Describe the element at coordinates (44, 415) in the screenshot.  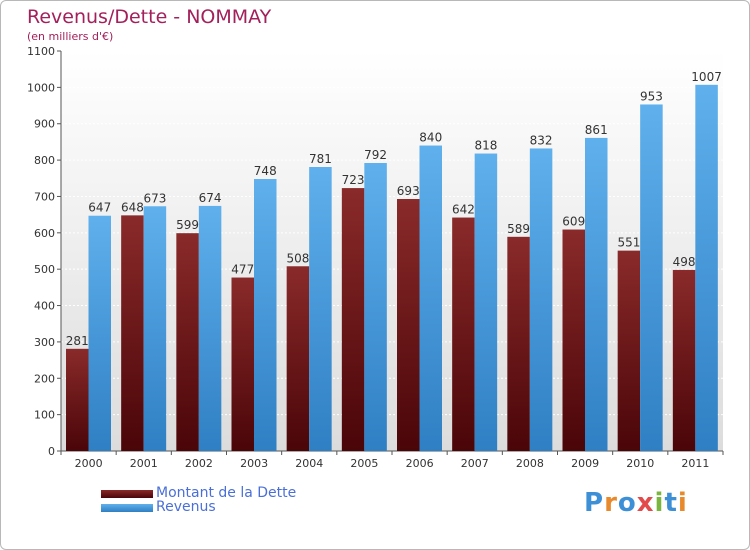
I see `y-tick-label: 100` at that location.